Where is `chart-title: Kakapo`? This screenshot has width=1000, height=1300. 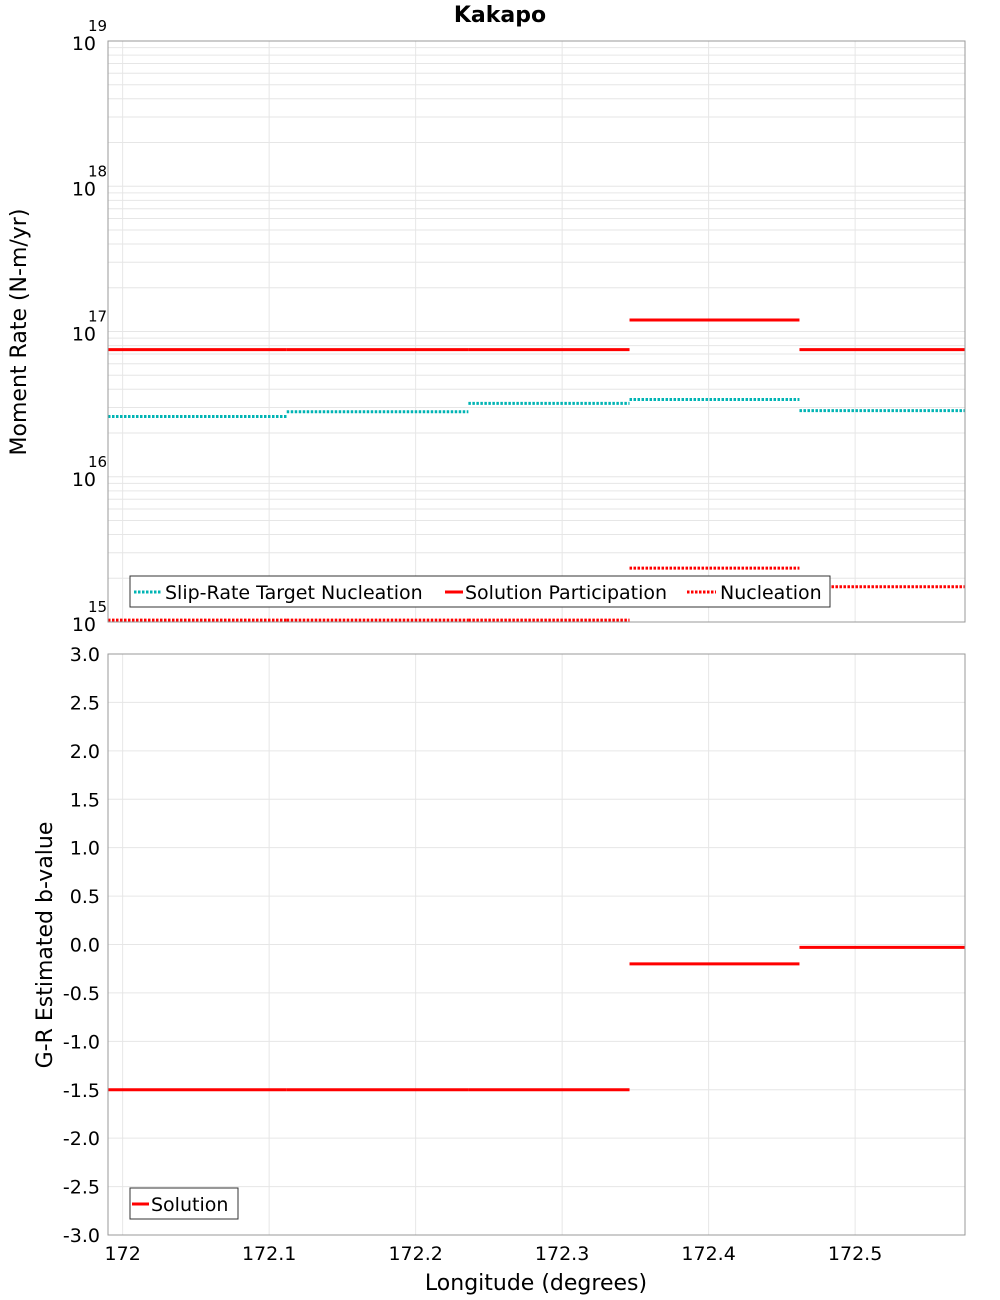
chart-title: Kakapo is located at coordinates (500, 15).